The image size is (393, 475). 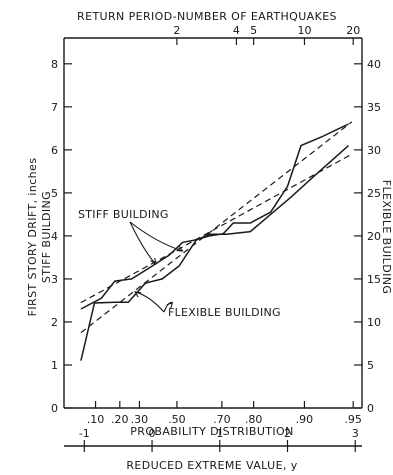 I want to click on left-tick-label: 5, so click(x=54, y=193).